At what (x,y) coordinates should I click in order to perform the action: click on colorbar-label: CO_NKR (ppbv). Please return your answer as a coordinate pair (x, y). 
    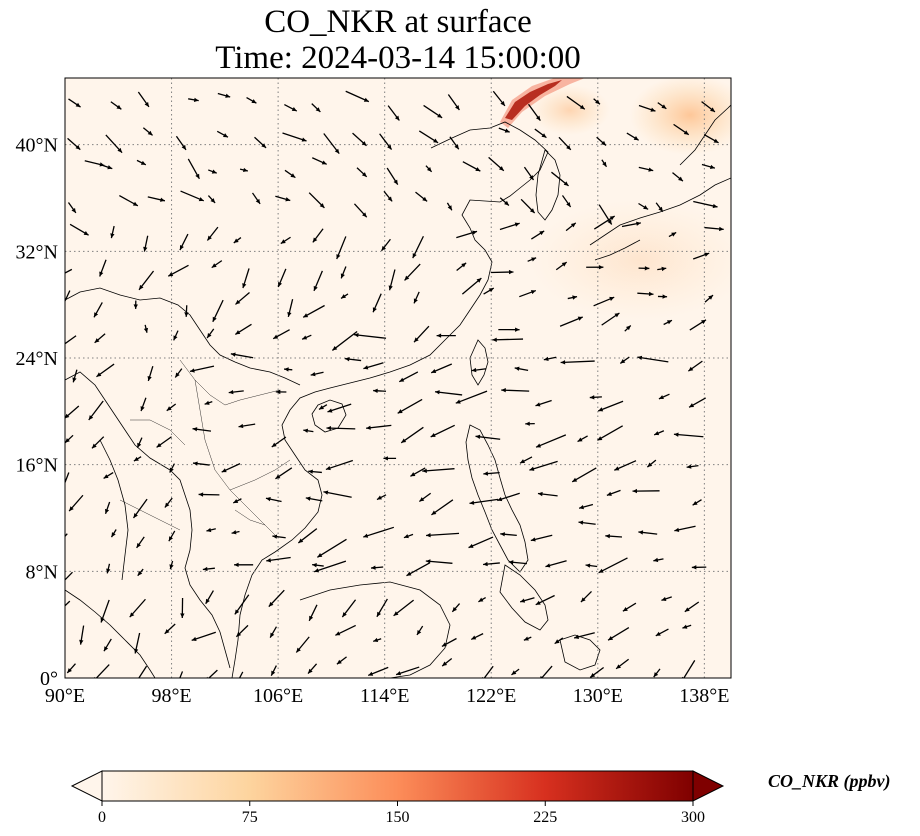
    Looking at the image, I should click on (829, 781).